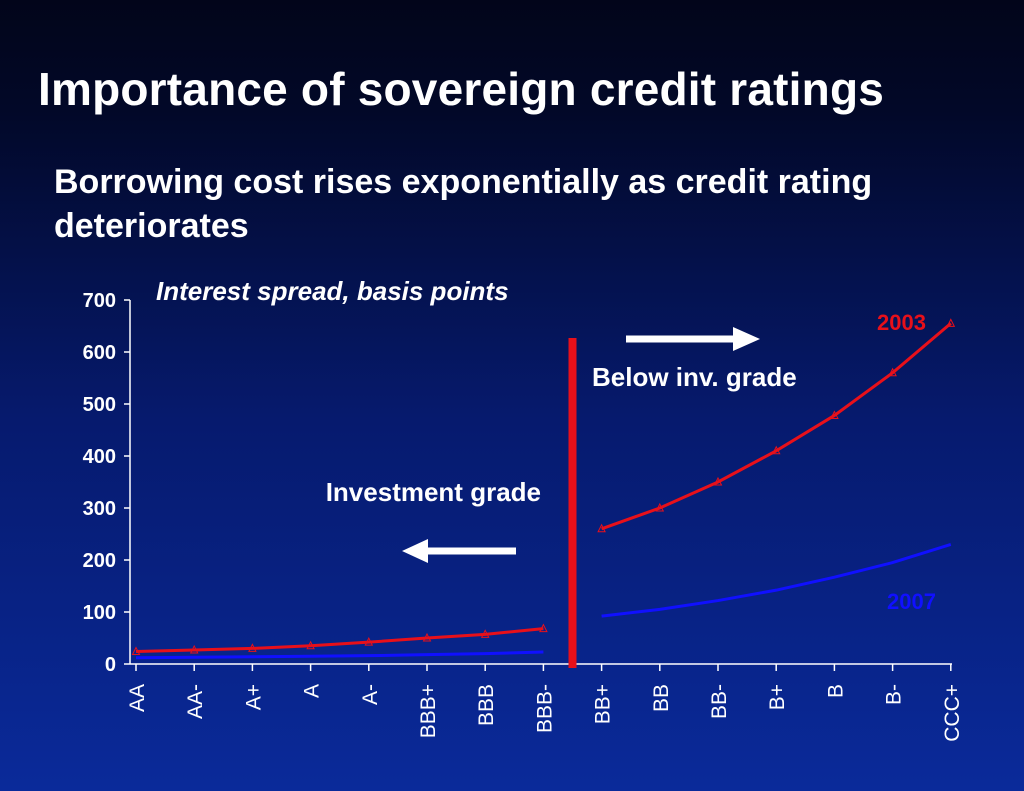 The image size is (1024, 791). I want to click on x-tick-label: A-, so click(370, 694).